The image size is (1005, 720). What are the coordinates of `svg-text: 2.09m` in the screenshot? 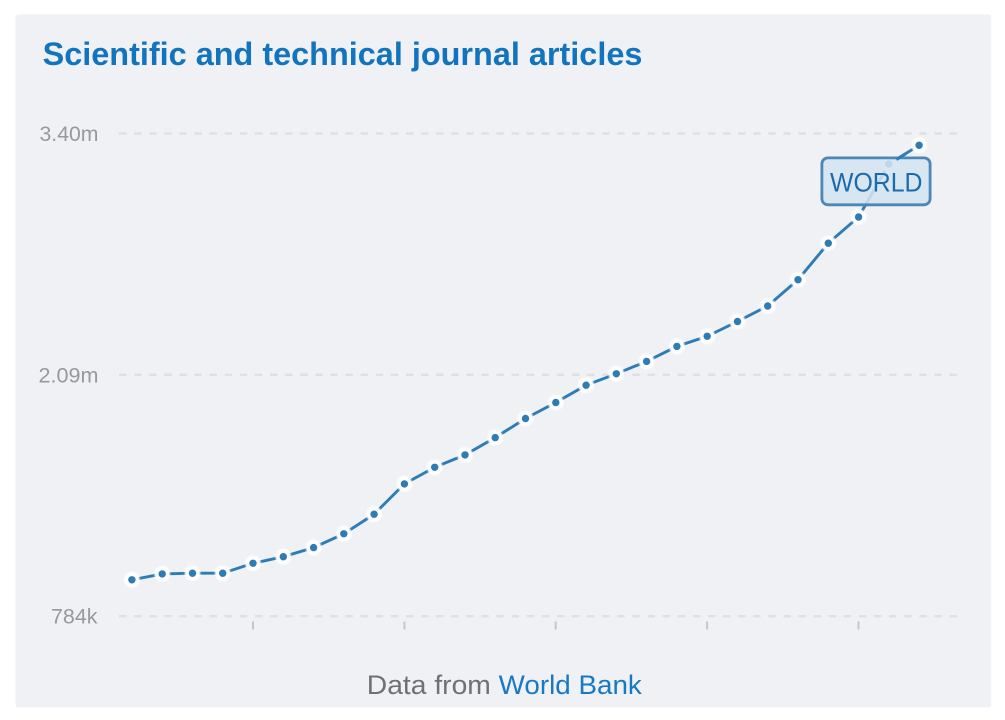 It's located at (69, 375).